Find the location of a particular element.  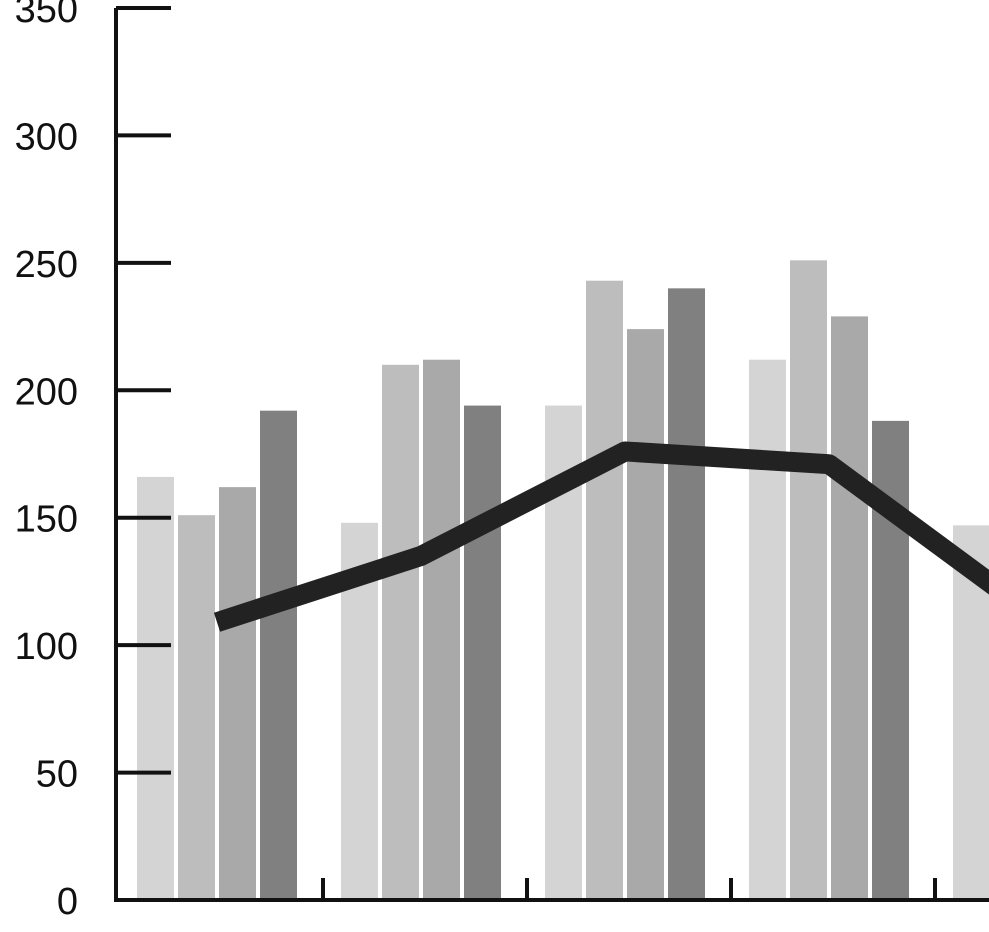

y-tick-label-350: 350 is located at coordinates (46, 15).